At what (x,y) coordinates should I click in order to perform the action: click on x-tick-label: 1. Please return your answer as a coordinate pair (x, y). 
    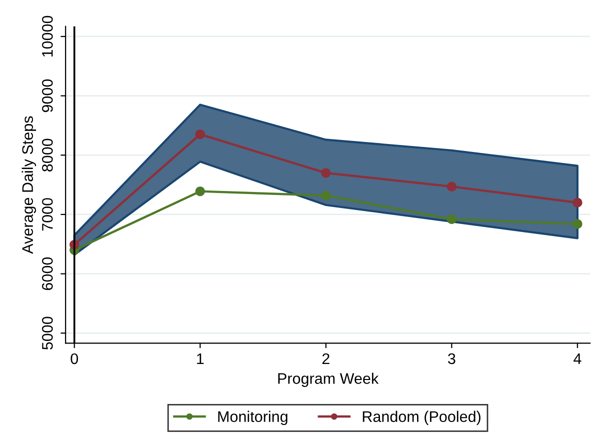
    Looking at the image, I should click on (200, 358).